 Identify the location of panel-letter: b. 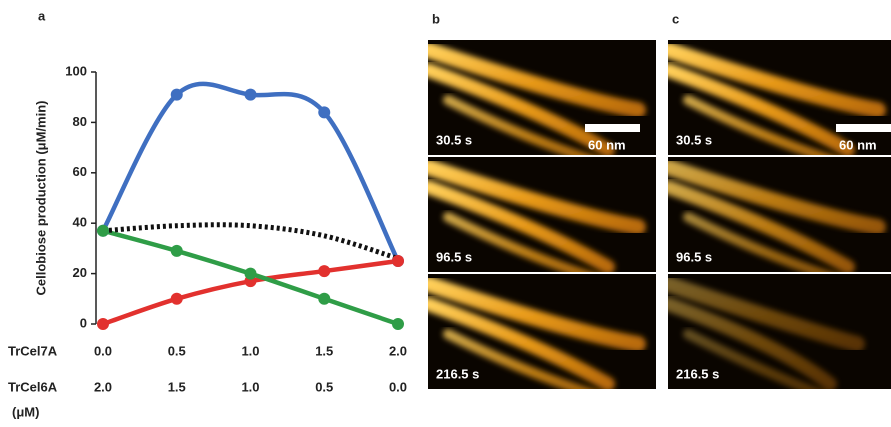
(436, 18).